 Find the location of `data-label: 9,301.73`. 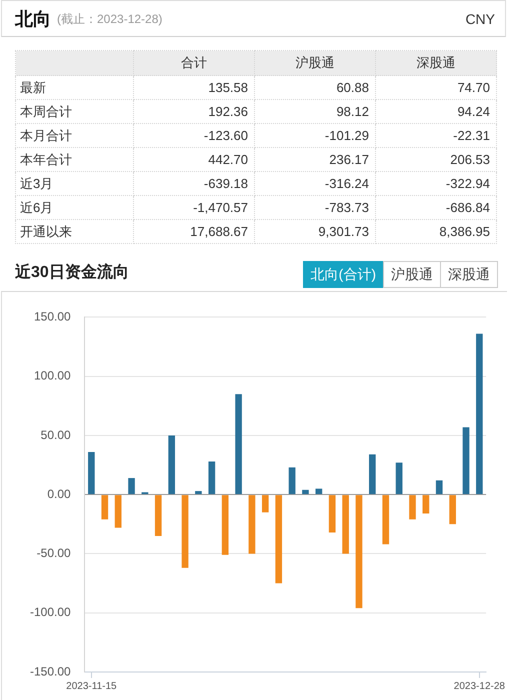

data-label: 9,301.73 is located at coordinates (315, 232).